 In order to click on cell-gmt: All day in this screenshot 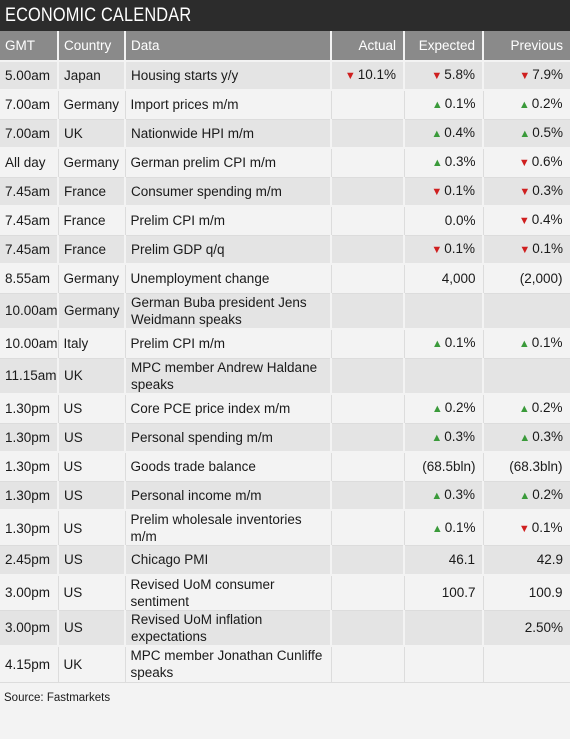, I will do `click(29, 163)`.